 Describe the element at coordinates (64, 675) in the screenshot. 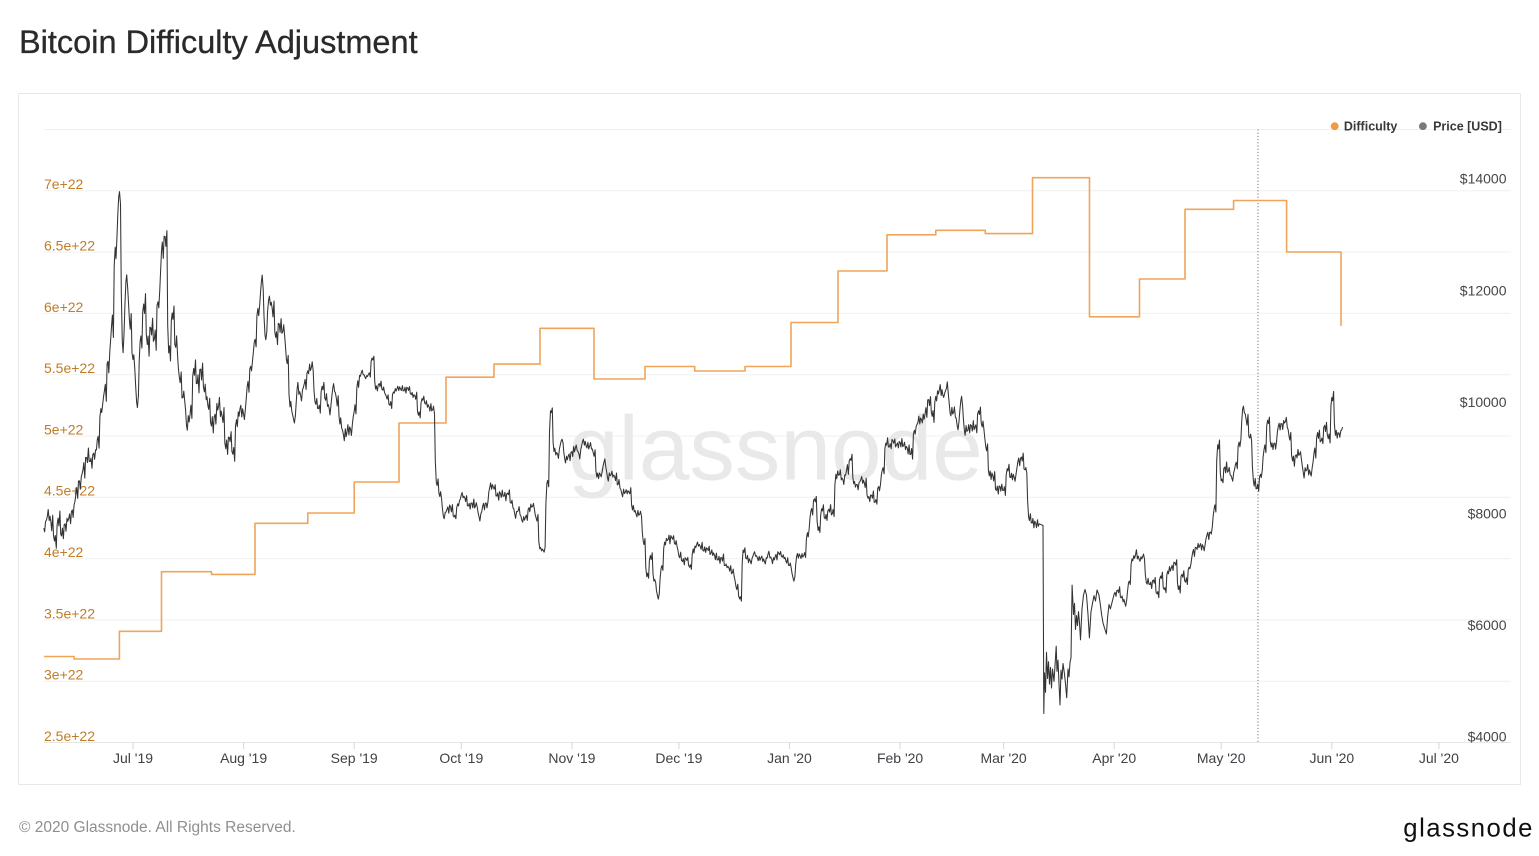

I see `svg-text: 3e+22` at that location.